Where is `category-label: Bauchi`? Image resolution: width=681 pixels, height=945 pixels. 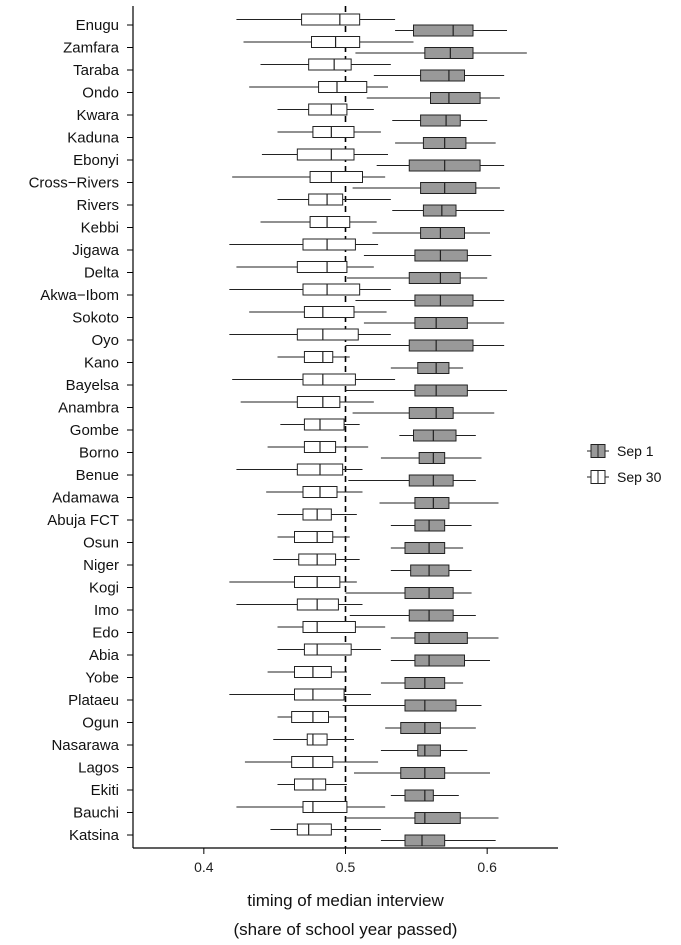 category-label: Bauchi is located at coordinates (96, 813).